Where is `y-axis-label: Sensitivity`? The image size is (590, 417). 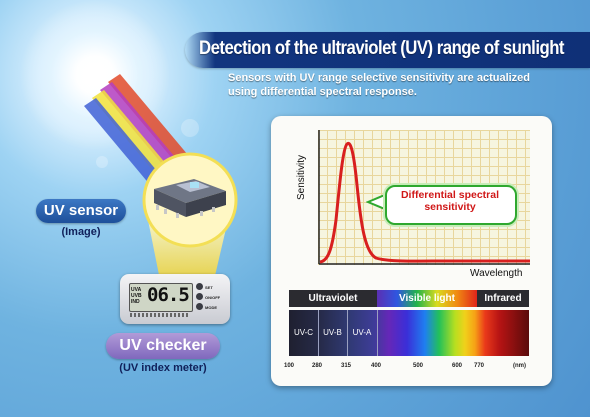
y-axis-label: Sensitivity is located at coordinates (301, 177).